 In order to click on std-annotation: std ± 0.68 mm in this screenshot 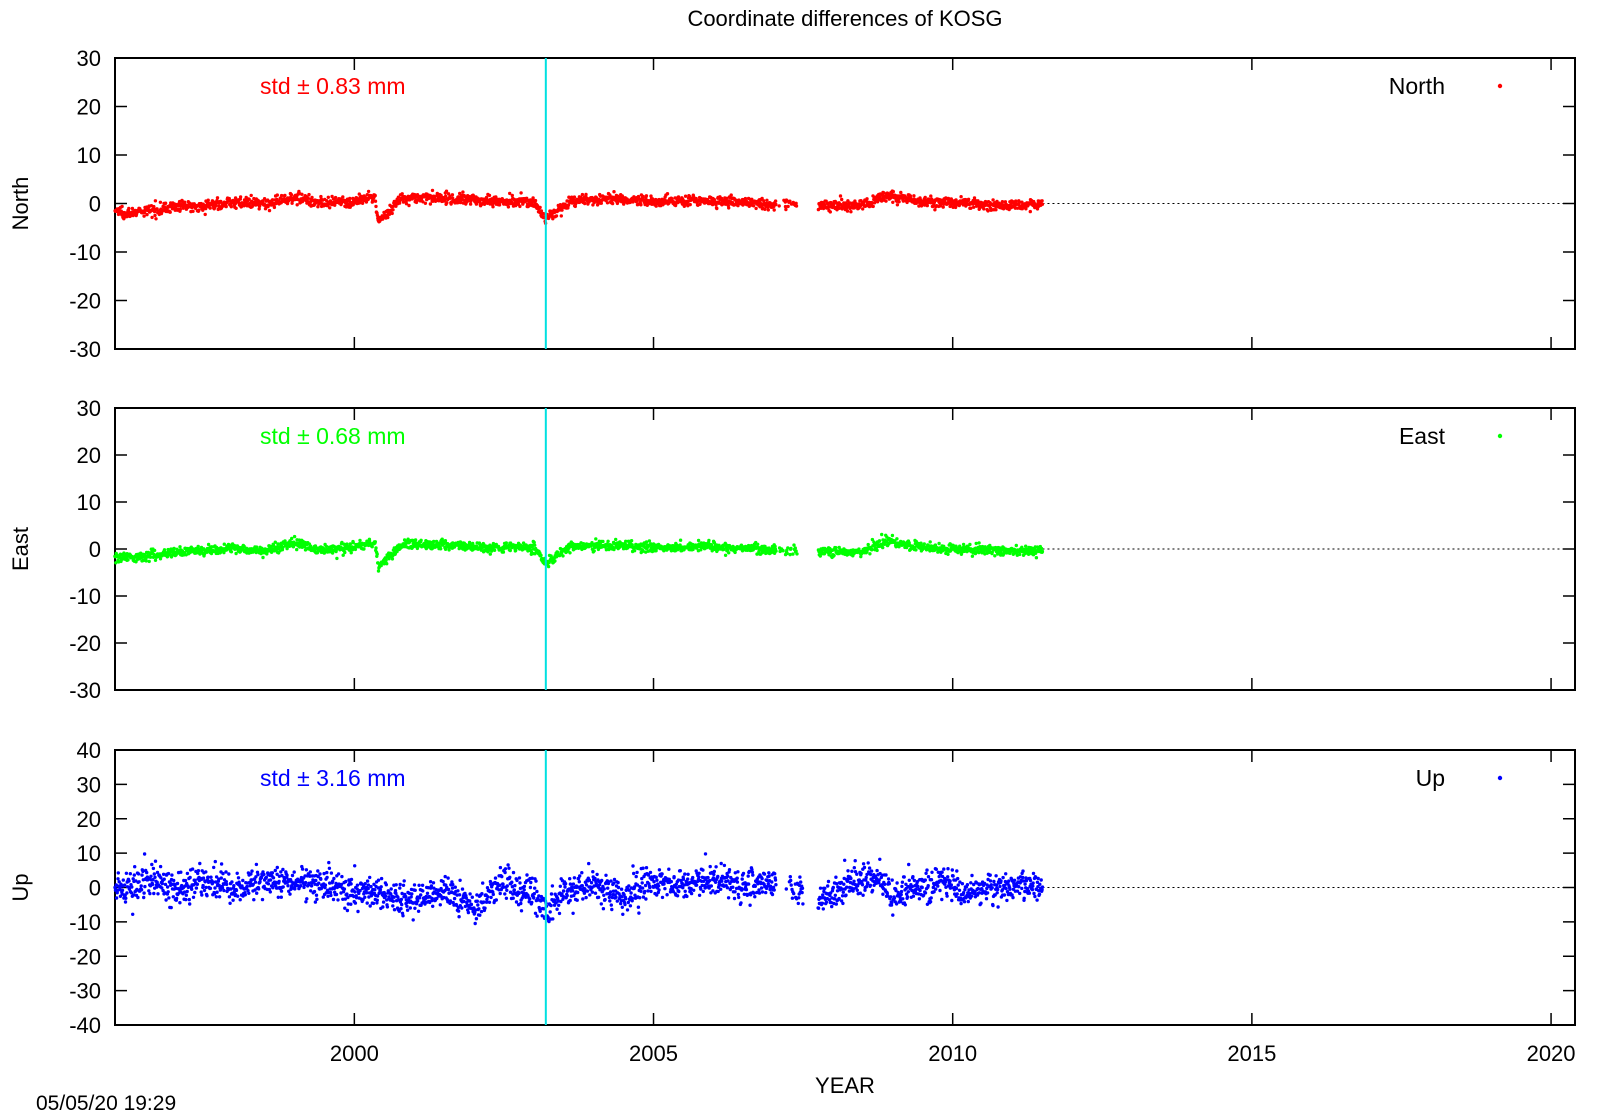, I will do `click(333, 436)`.